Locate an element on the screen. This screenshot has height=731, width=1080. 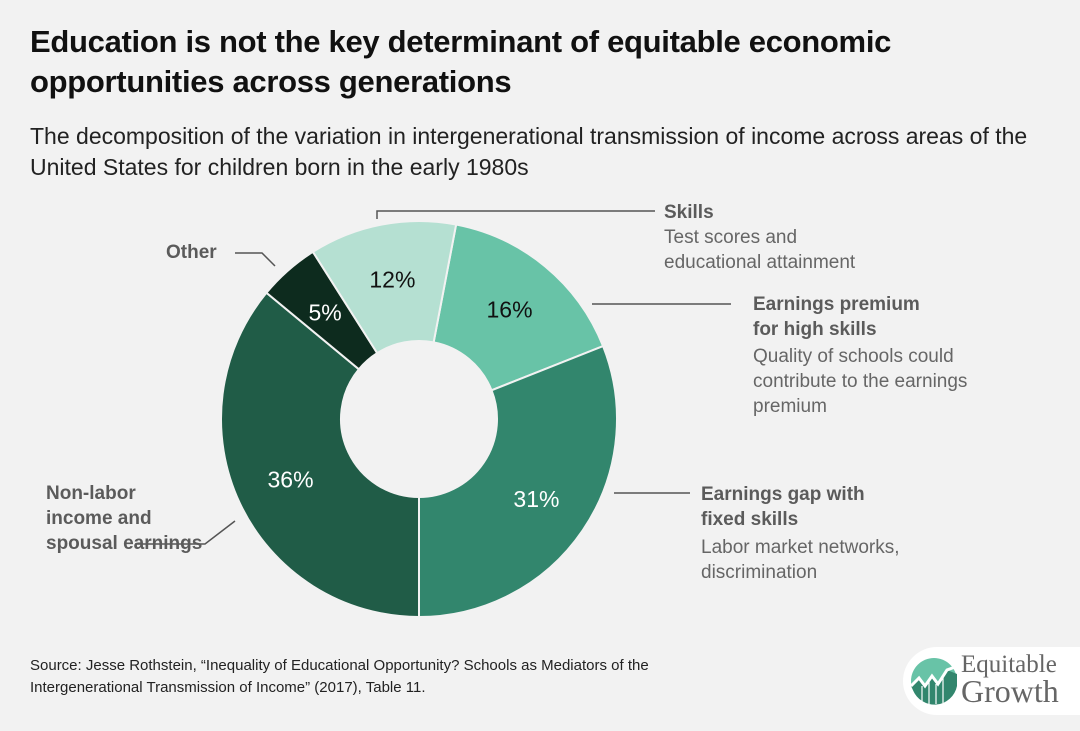
label-other: Other is located at coordinates (191, 252).